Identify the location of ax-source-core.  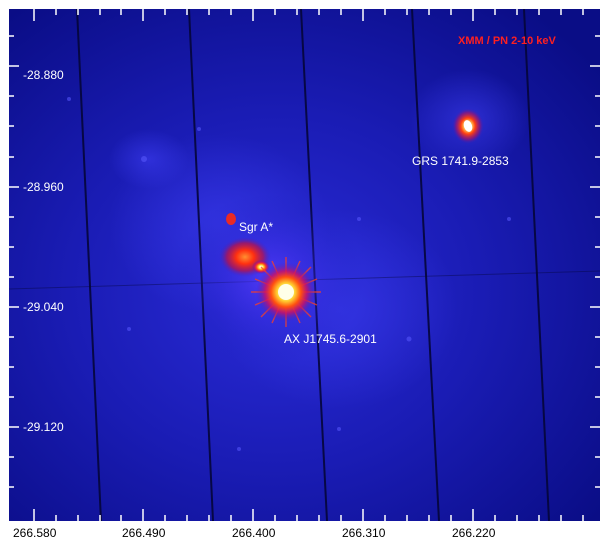
(286, 292).